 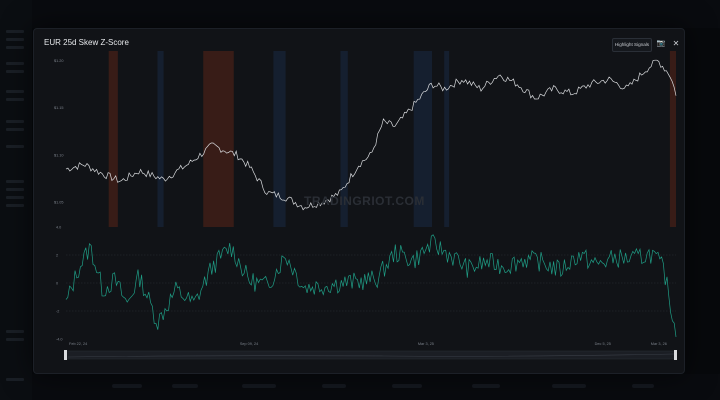 What do you see at coordinates (632, 45) in the screenshot?
I see `highlight-signals-button: Highlight Signals` at bounding box center [632, 45].